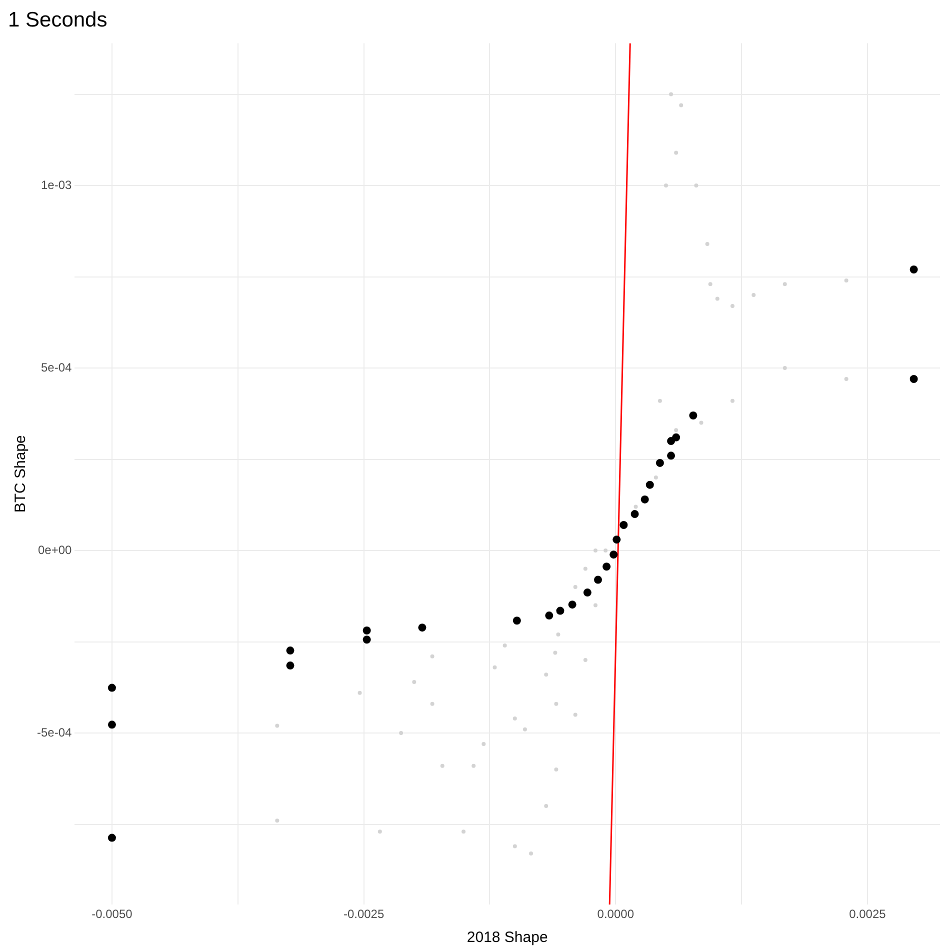 This screenshot has height=951, width=944. What do you see at coordinates (112, 914) in the screenshot?
I see `x-tick-label: -0.0050` at bounding box center [112, 914].